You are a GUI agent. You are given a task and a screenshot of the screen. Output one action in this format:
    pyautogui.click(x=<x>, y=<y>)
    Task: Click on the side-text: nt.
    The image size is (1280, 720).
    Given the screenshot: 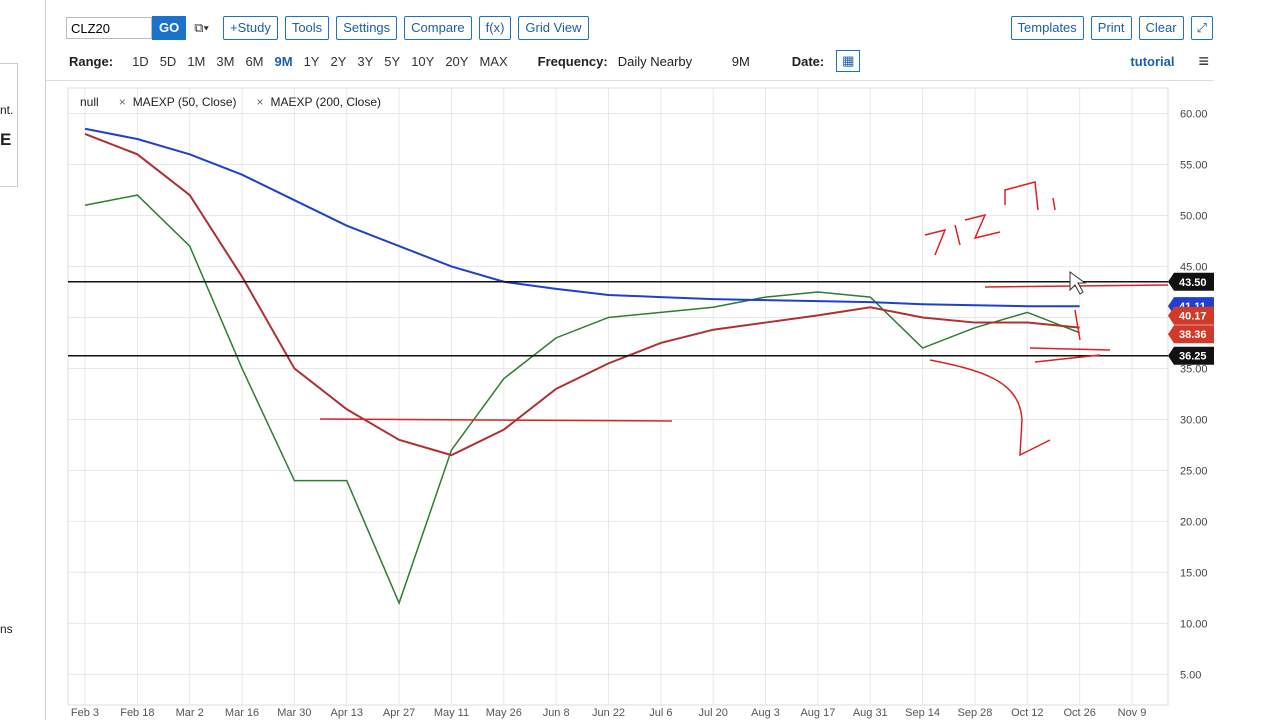 What is the action you would take?
    pyautogui.click(x=7, y=110)
    